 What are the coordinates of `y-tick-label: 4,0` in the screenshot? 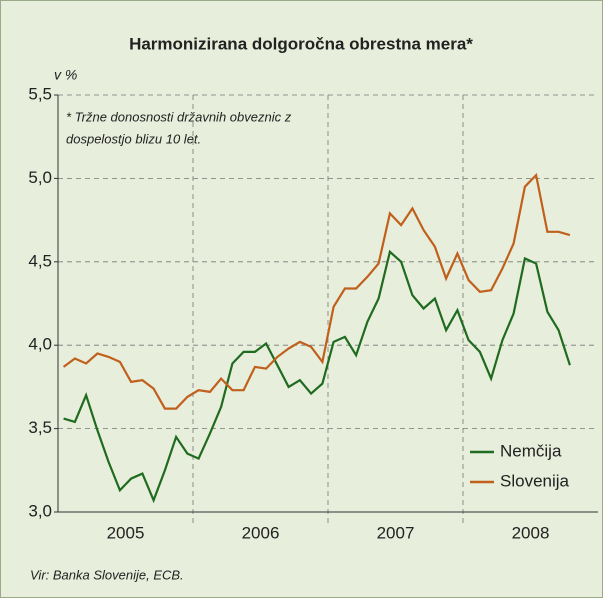 It's located at (40, 344).